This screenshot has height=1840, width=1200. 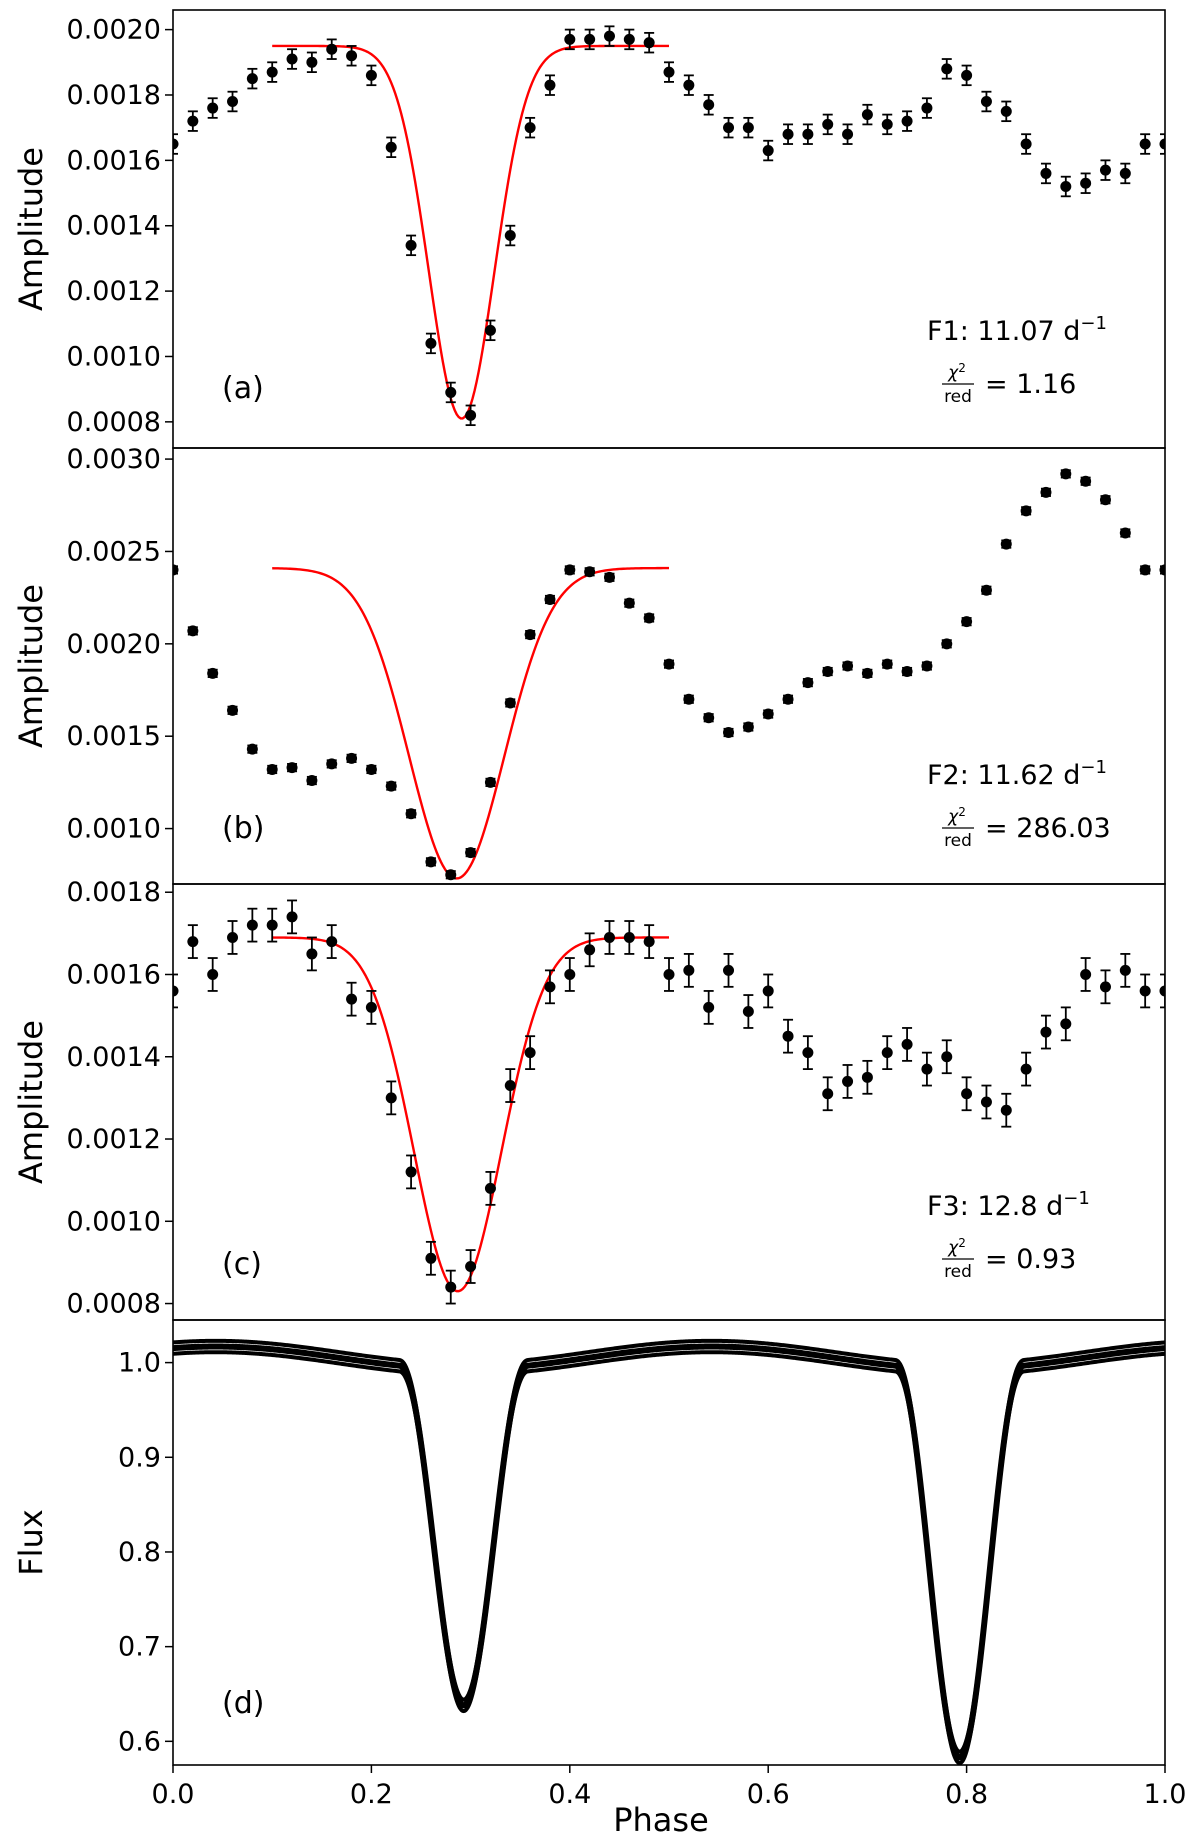 I want to click on panel-label: (c), so click(x=242, y=1264).